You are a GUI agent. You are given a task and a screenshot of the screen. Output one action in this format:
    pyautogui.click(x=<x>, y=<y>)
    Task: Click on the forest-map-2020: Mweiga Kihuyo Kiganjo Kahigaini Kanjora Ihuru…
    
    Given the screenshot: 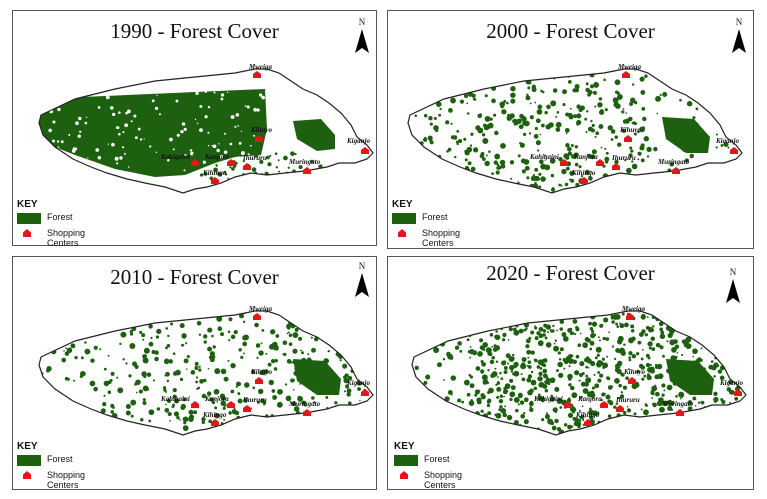 What is the action you would take?
    pyautogui.click(x=579, y=370)
    